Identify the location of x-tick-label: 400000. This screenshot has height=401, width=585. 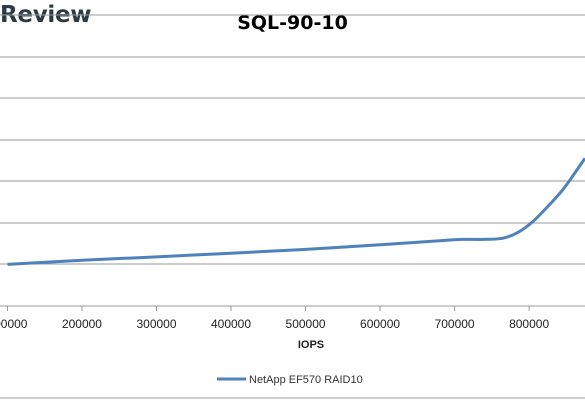
(231, 324).